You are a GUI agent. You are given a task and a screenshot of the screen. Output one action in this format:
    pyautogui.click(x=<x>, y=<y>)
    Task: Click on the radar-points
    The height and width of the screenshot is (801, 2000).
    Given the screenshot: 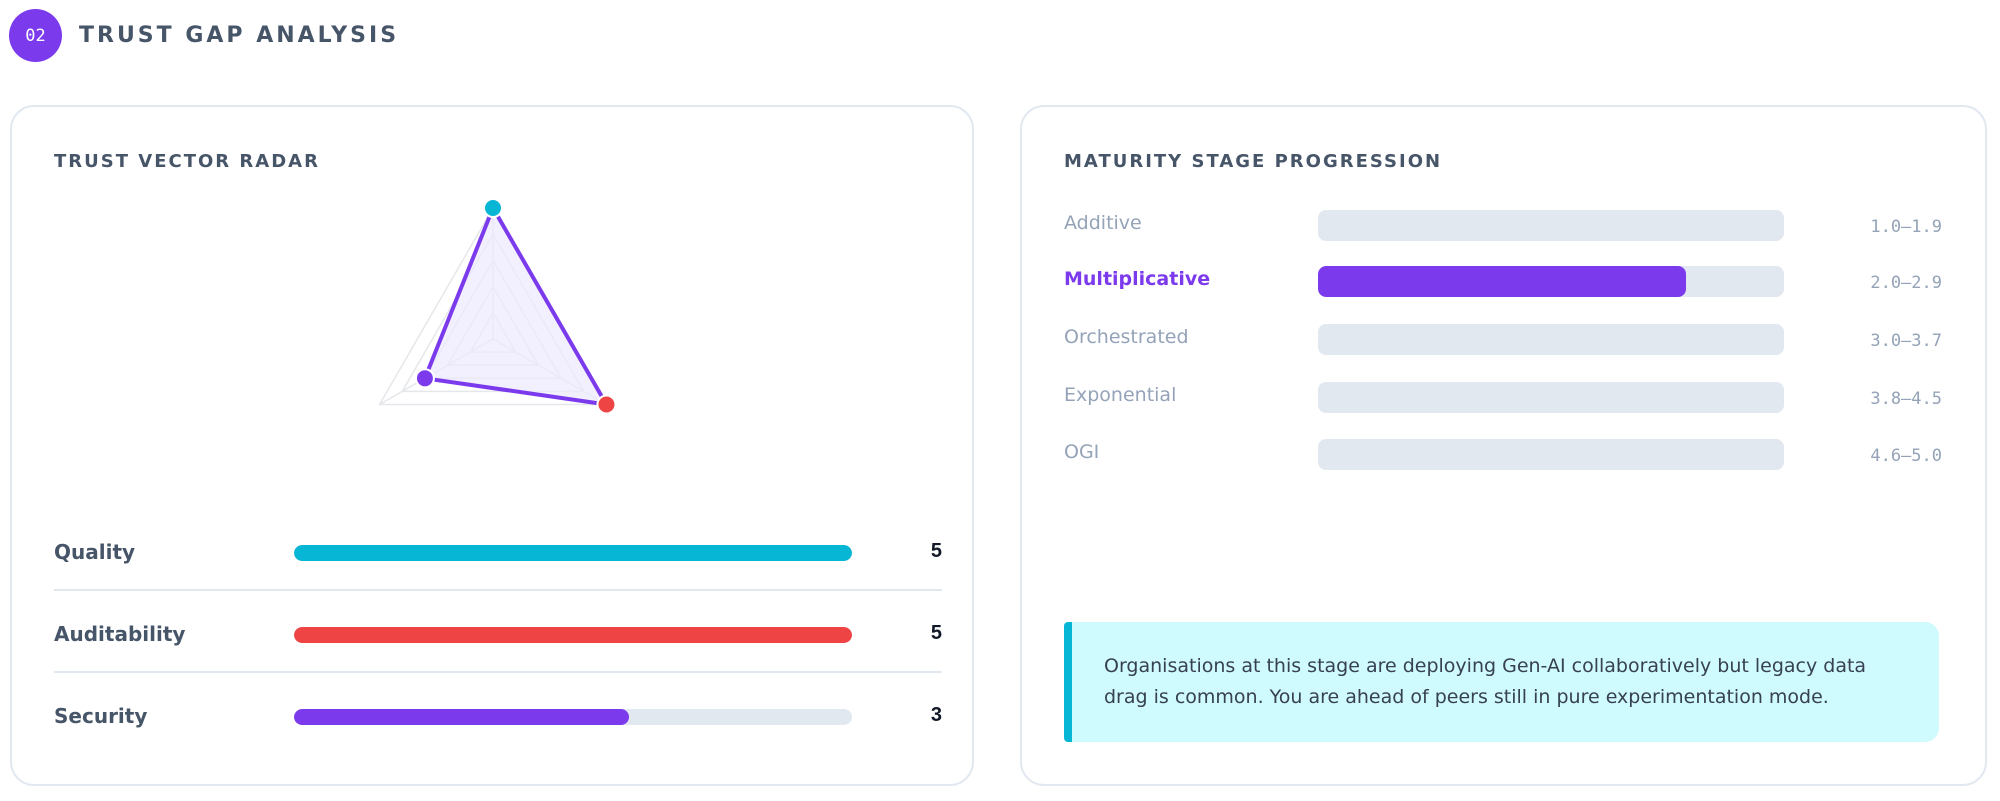 What is the action you would take?
    pyautogui.click(x=515, y=306)
    